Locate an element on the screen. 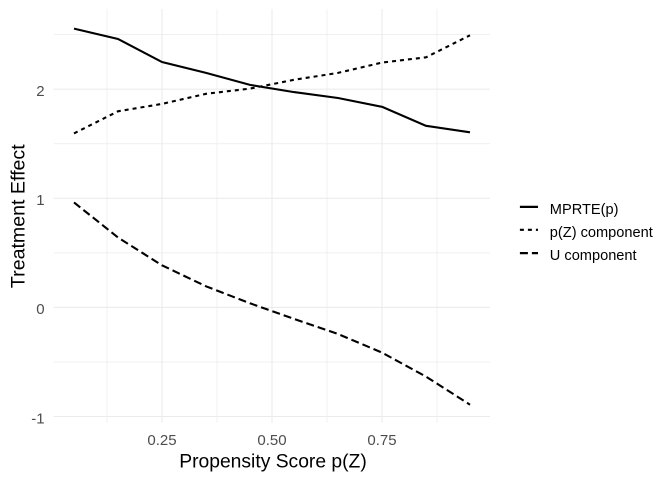 The image size is (672, 485). svg-text: 0.25 is located at coordinates (161, 440).